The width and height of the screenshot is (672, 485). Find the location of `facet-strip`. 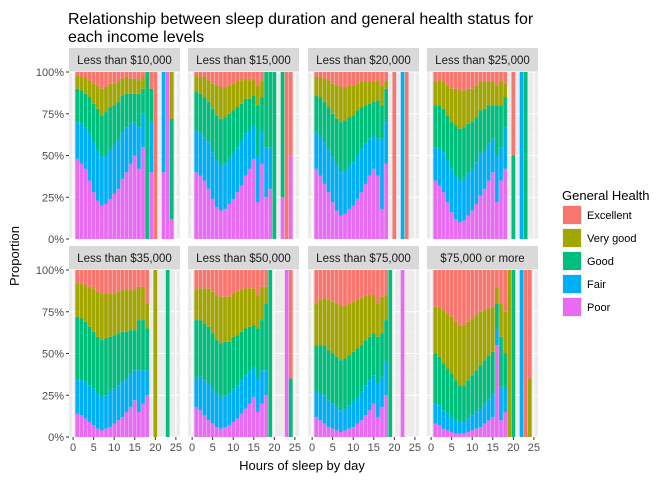

facet-strip is located at coordinates (363, 60).